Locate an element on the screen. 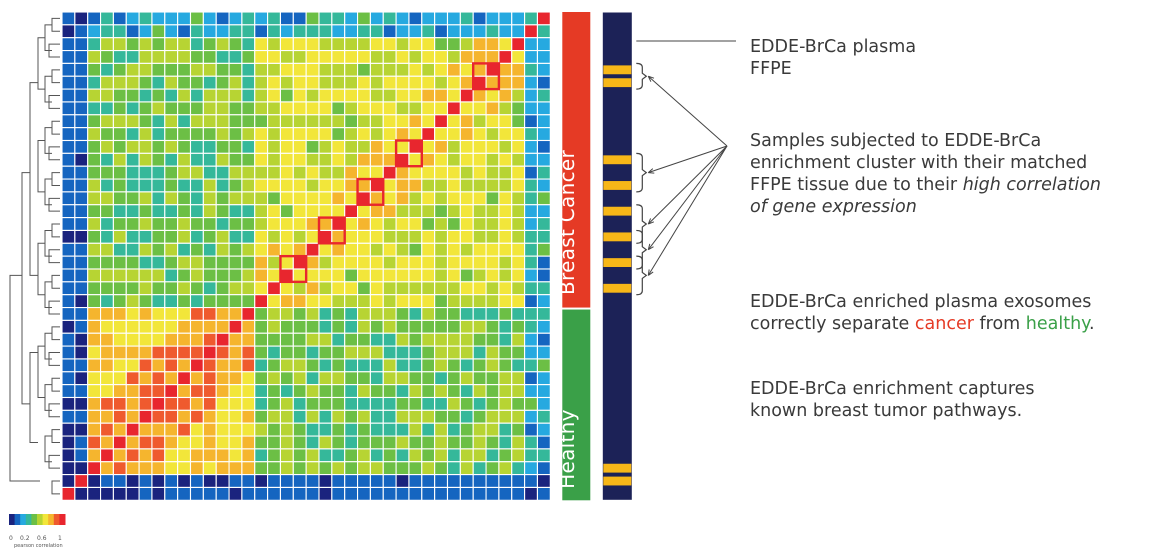  dendrogram-link is located at coordinates (55, 384).